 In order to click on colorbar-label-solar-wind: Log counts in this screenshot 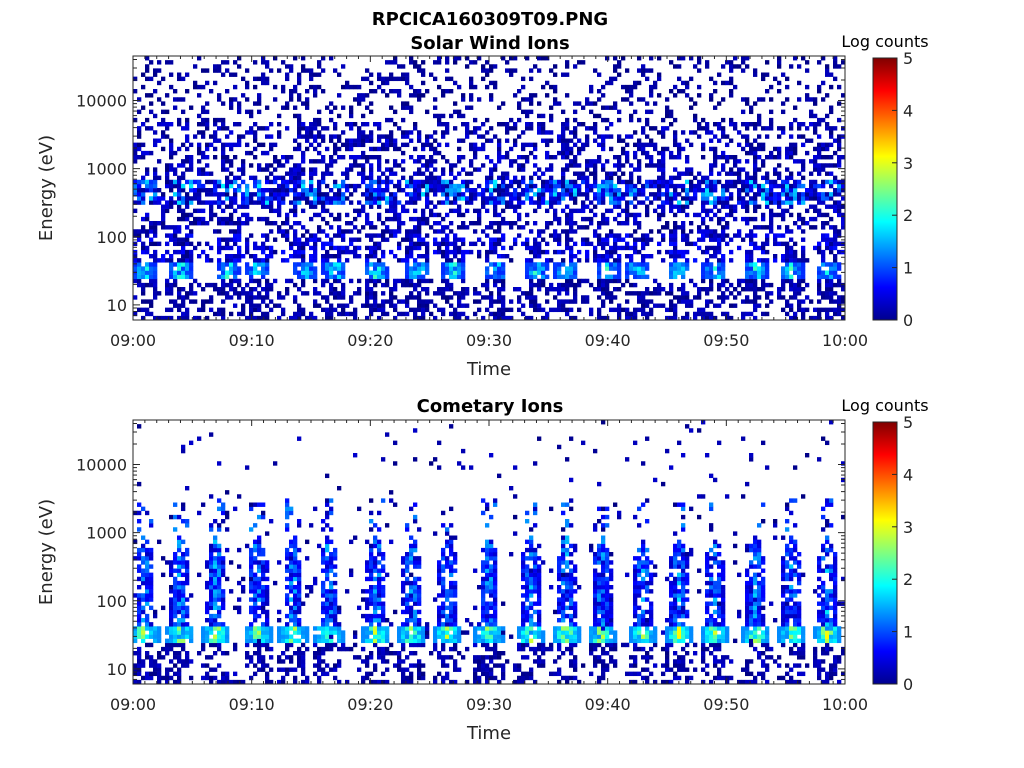, I will do `click(884, 41)`.